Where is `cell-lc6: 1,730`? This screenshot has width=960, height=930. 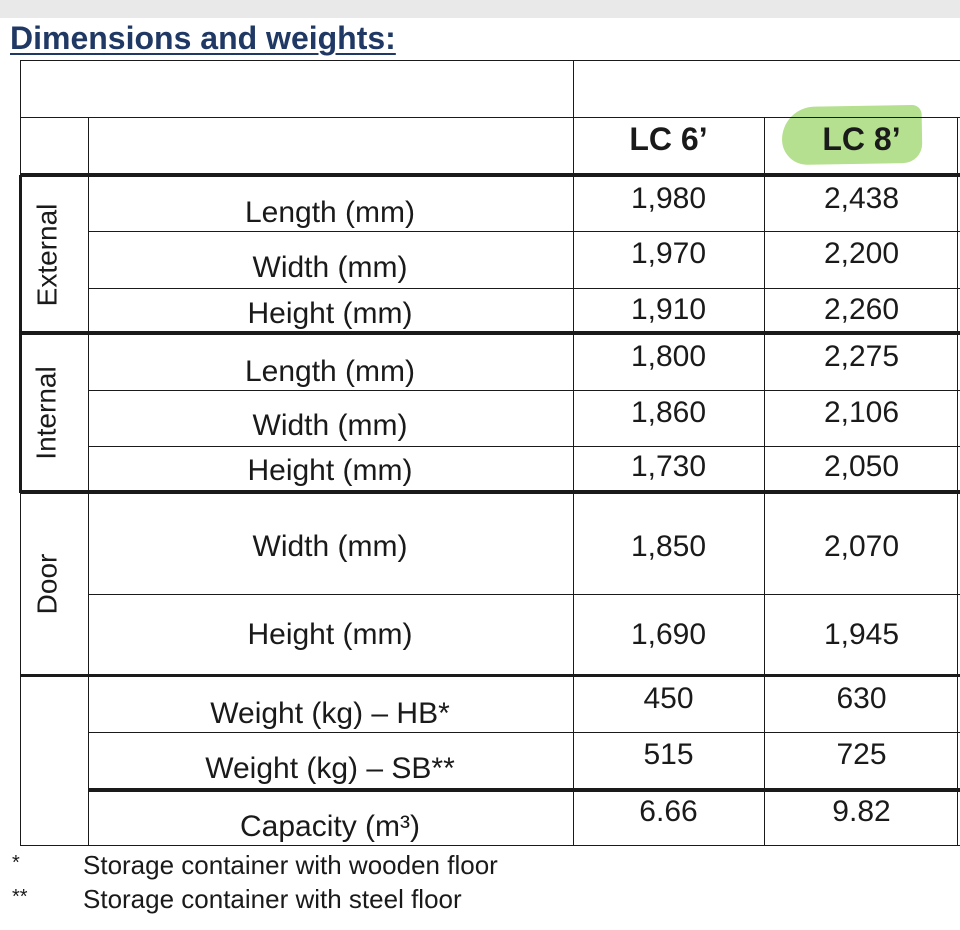 cell-lc6: 1,730 is located at coordinates (668, 466).